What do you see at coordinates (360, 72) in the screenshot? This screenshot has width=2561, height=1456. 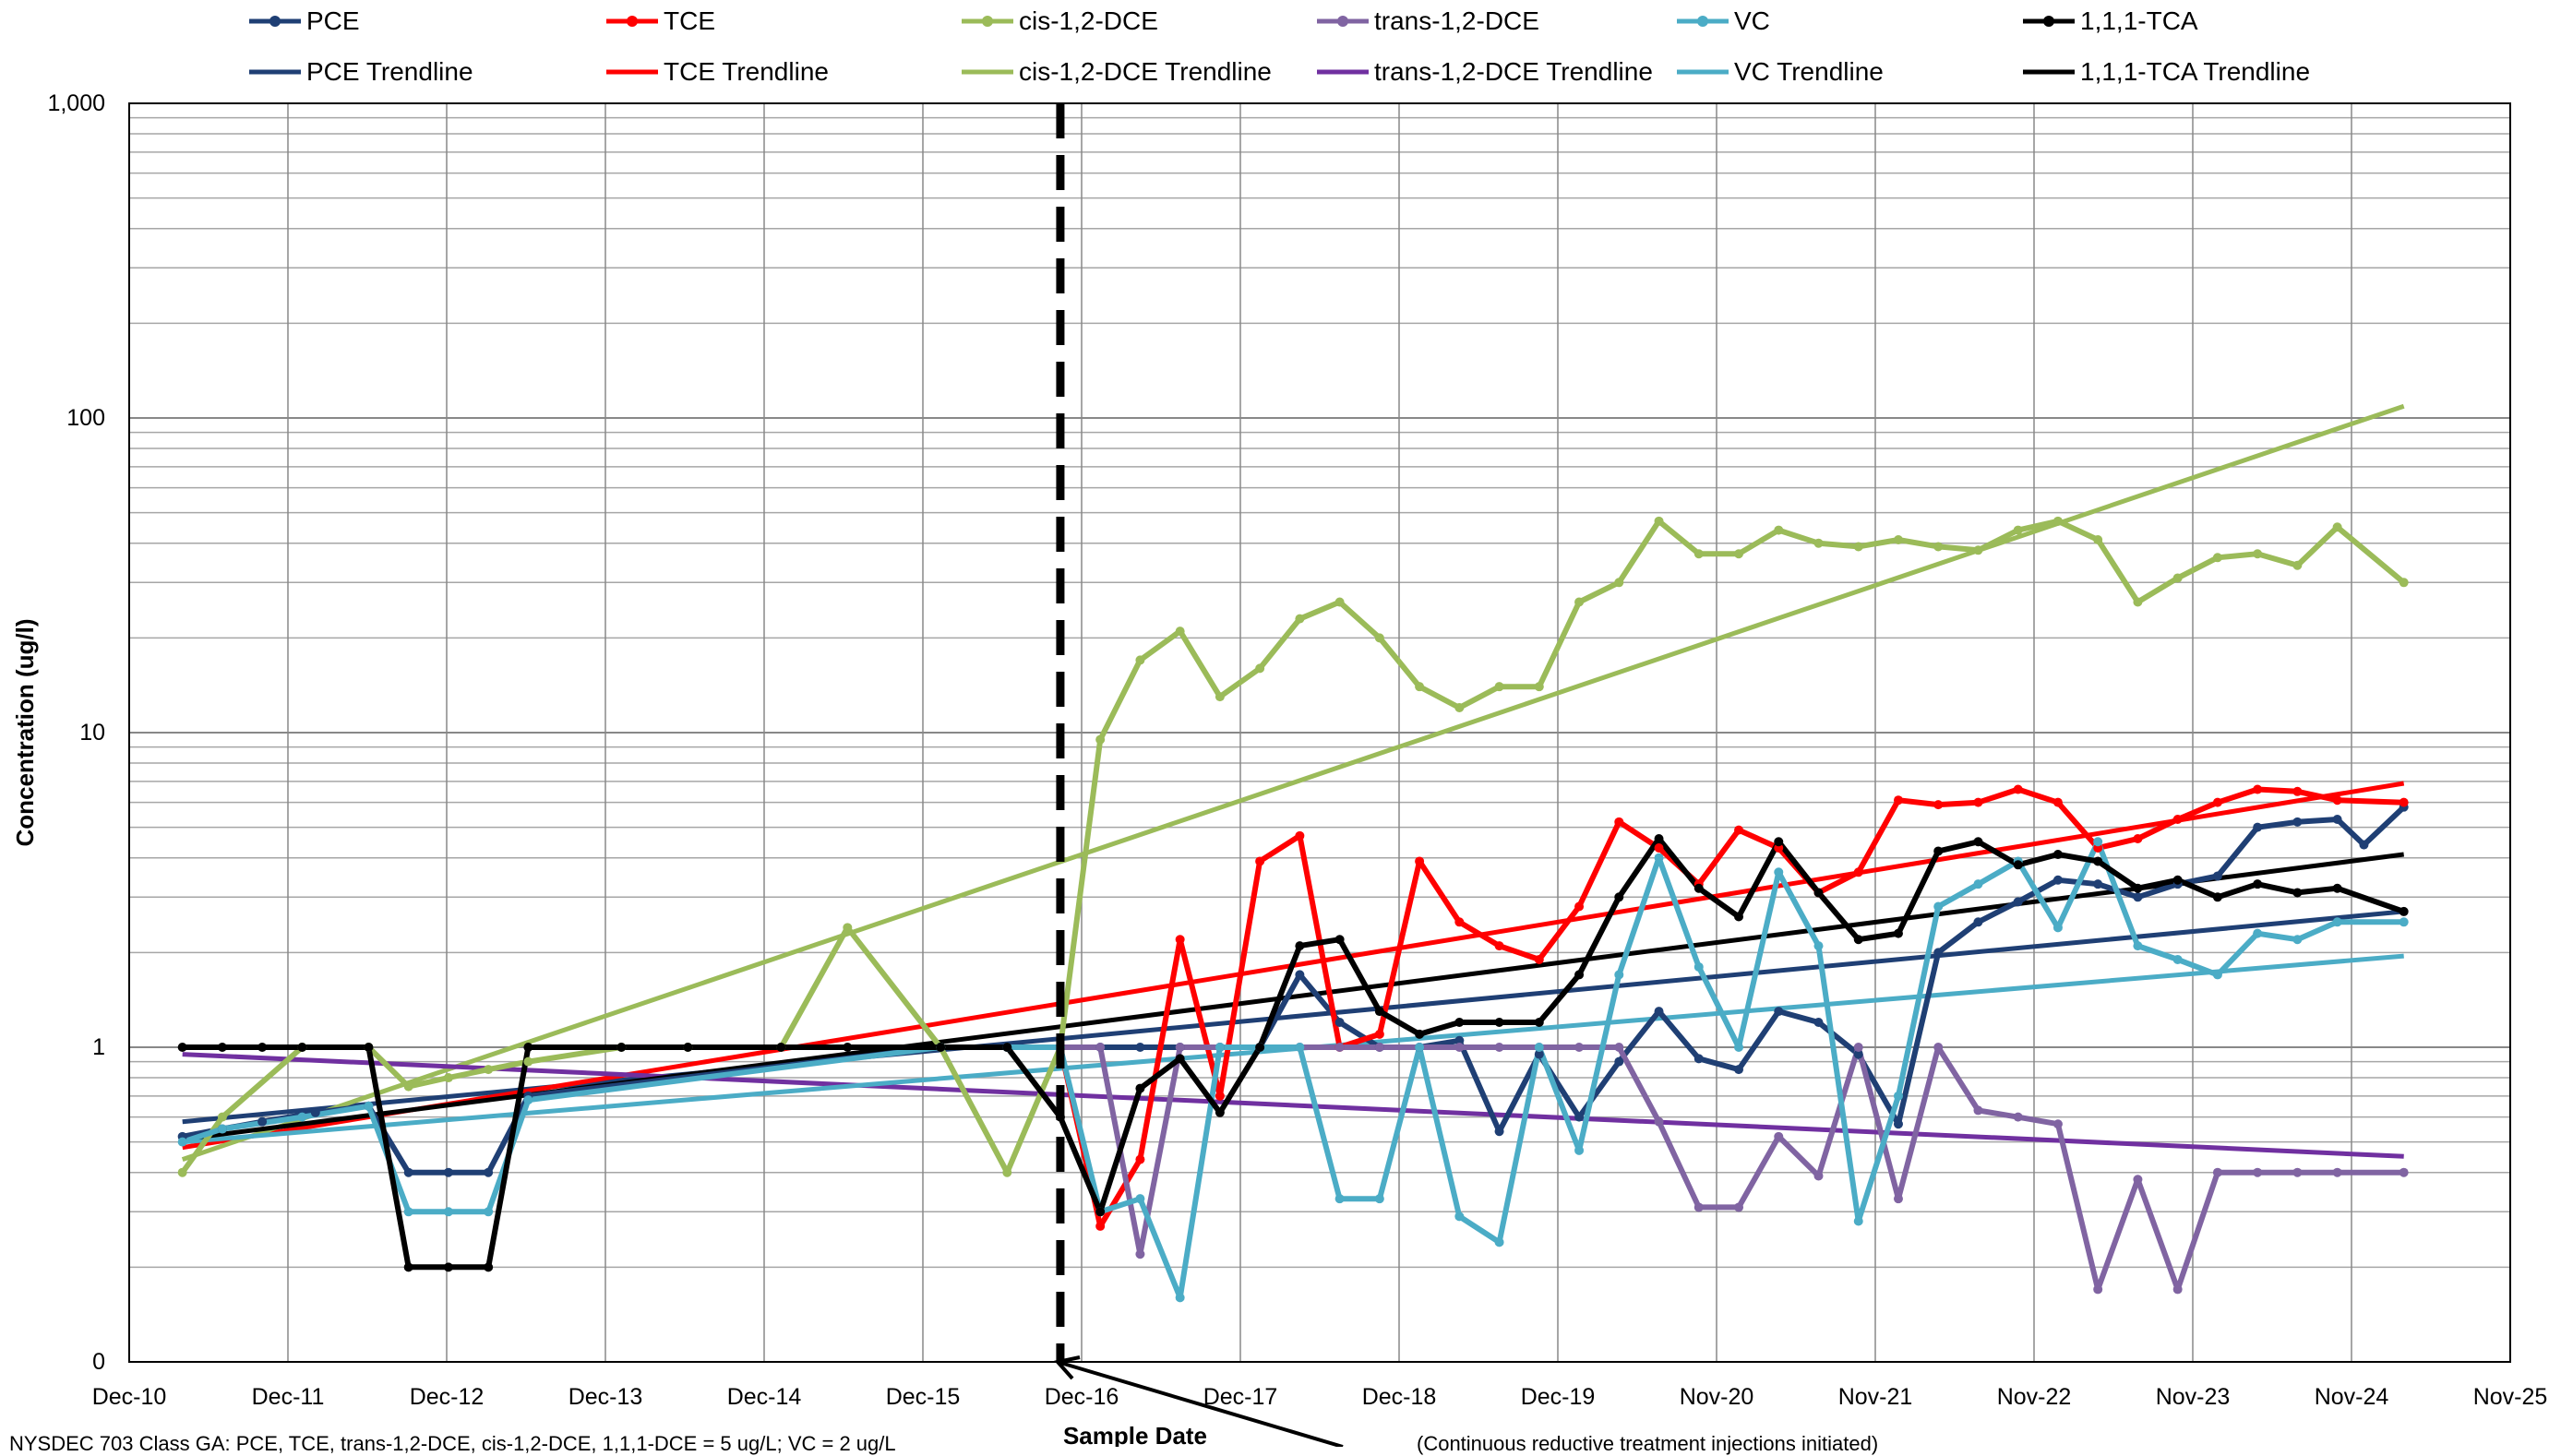 I see `legend-item: PCE Trendline` at bounding box center [360, 72].